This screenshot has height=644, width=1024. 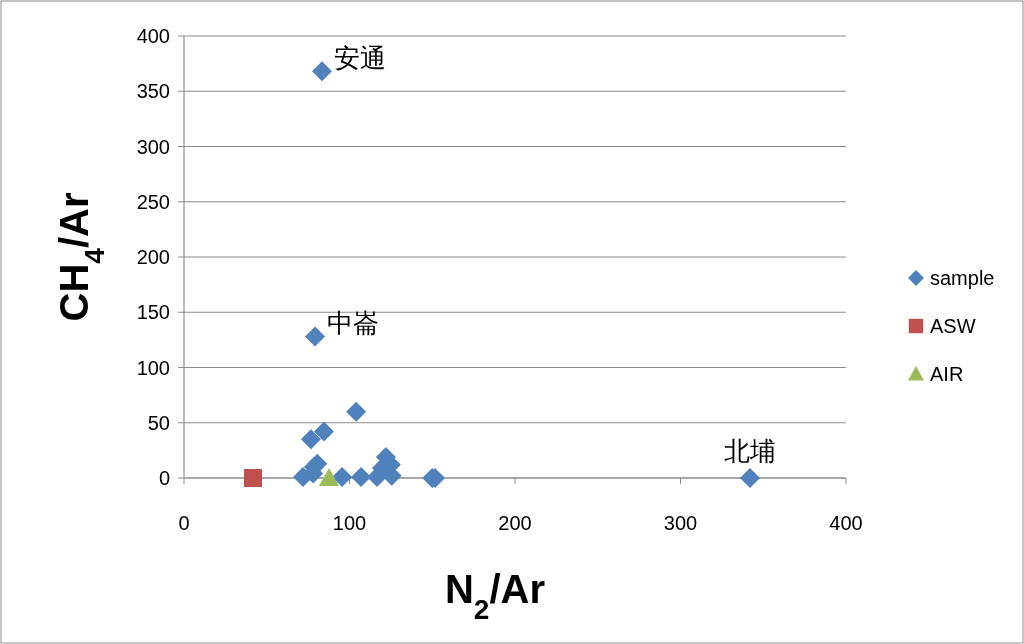 I want to click on legend-label: ASW, so click(x=953, y=326).